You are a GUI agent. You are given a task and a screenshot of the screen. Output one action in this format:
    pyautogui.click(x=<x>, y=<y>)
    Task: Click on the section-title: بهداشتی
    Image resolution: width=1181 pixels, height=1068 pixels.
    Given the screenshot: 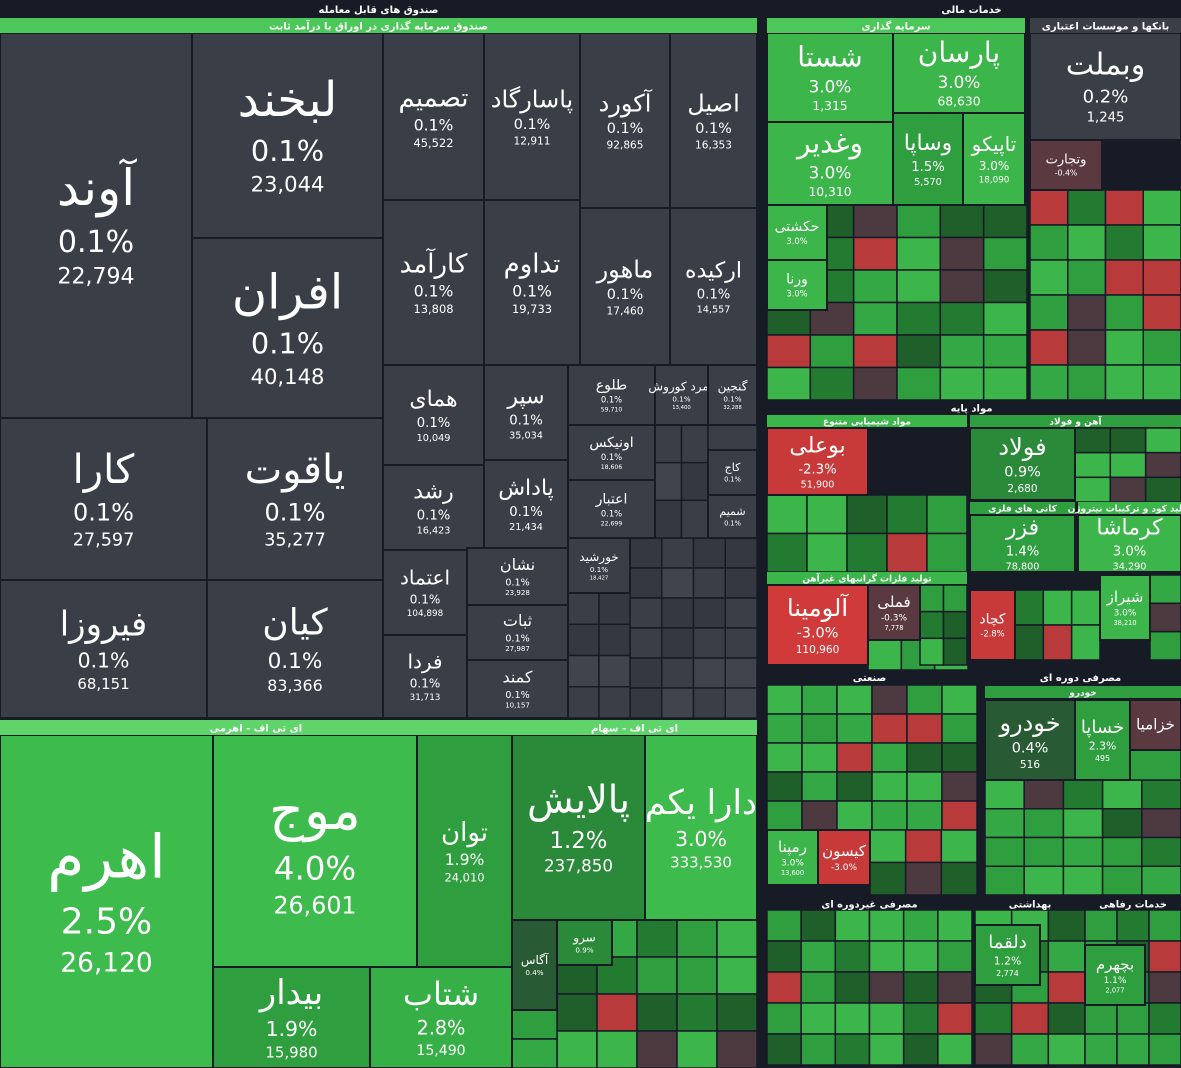 What is the action you would take?
    pyautogui.click(x=1030, y=905)
    